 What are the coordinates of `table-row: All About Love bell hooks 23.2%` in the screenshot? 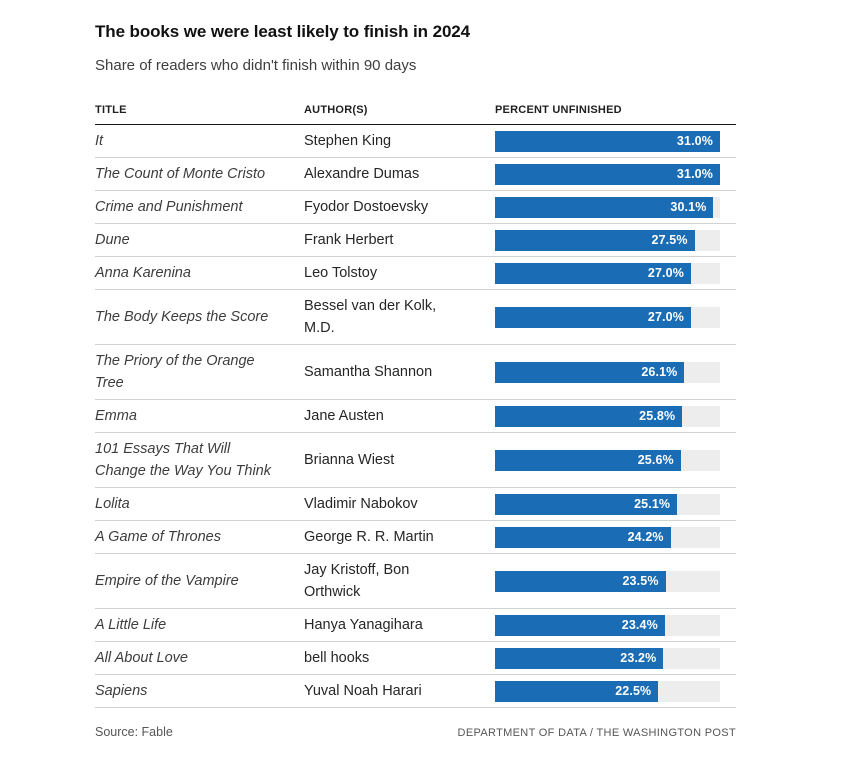 It's located at (415, 658).